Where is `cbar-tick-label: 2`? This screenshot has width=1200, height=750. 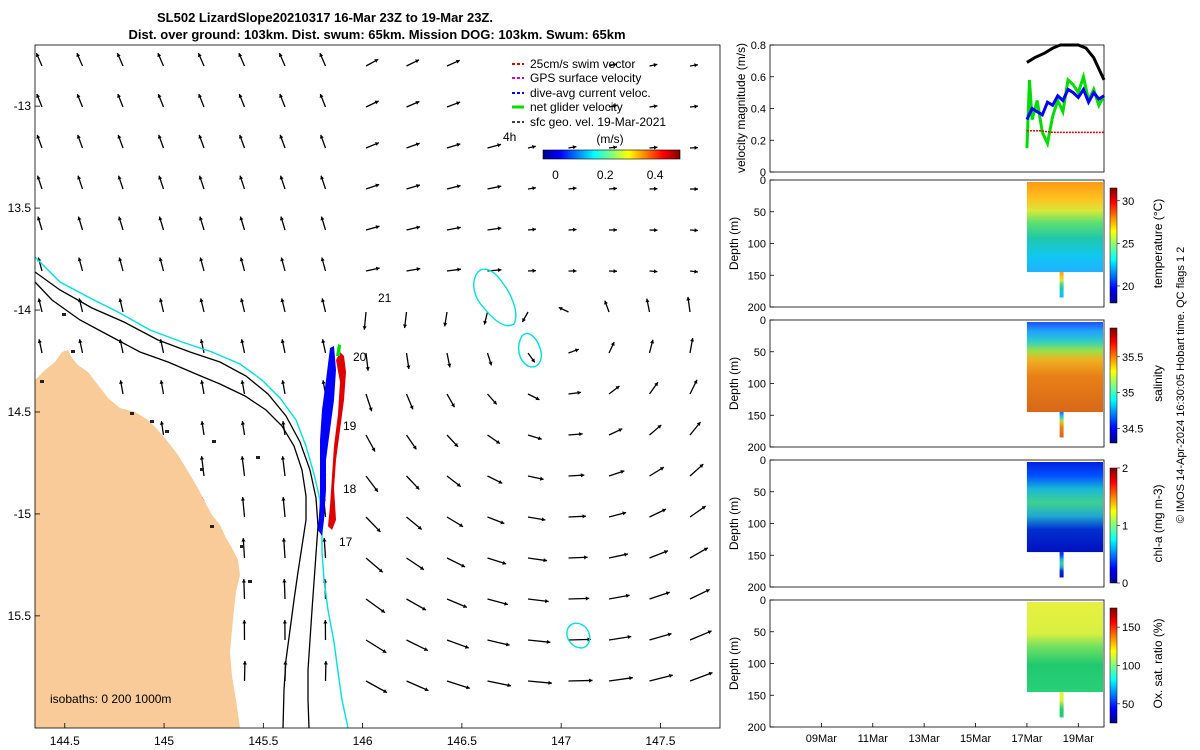 cbar-tick-label: 2 is located at coordinates (1125, 469).